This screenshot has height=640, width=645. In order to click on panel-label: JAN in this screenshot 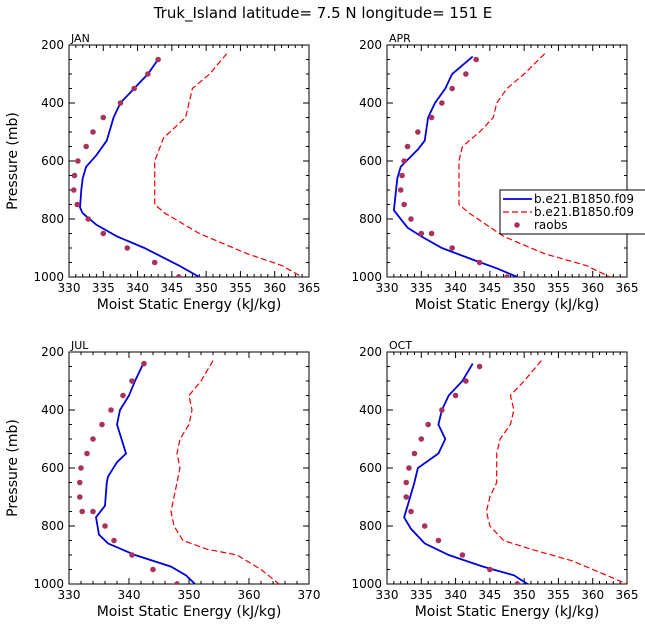, I will do `click(80, 38)`.